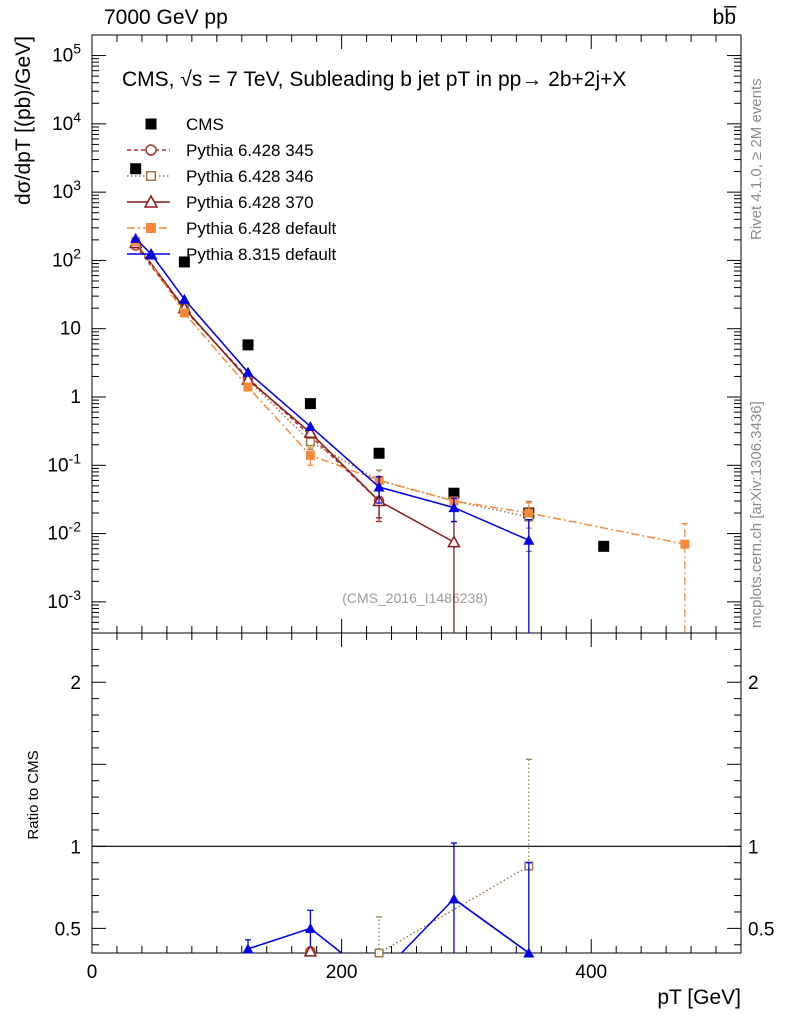  I want to click on y-tick-label: 10⁻², so click(64, 532).